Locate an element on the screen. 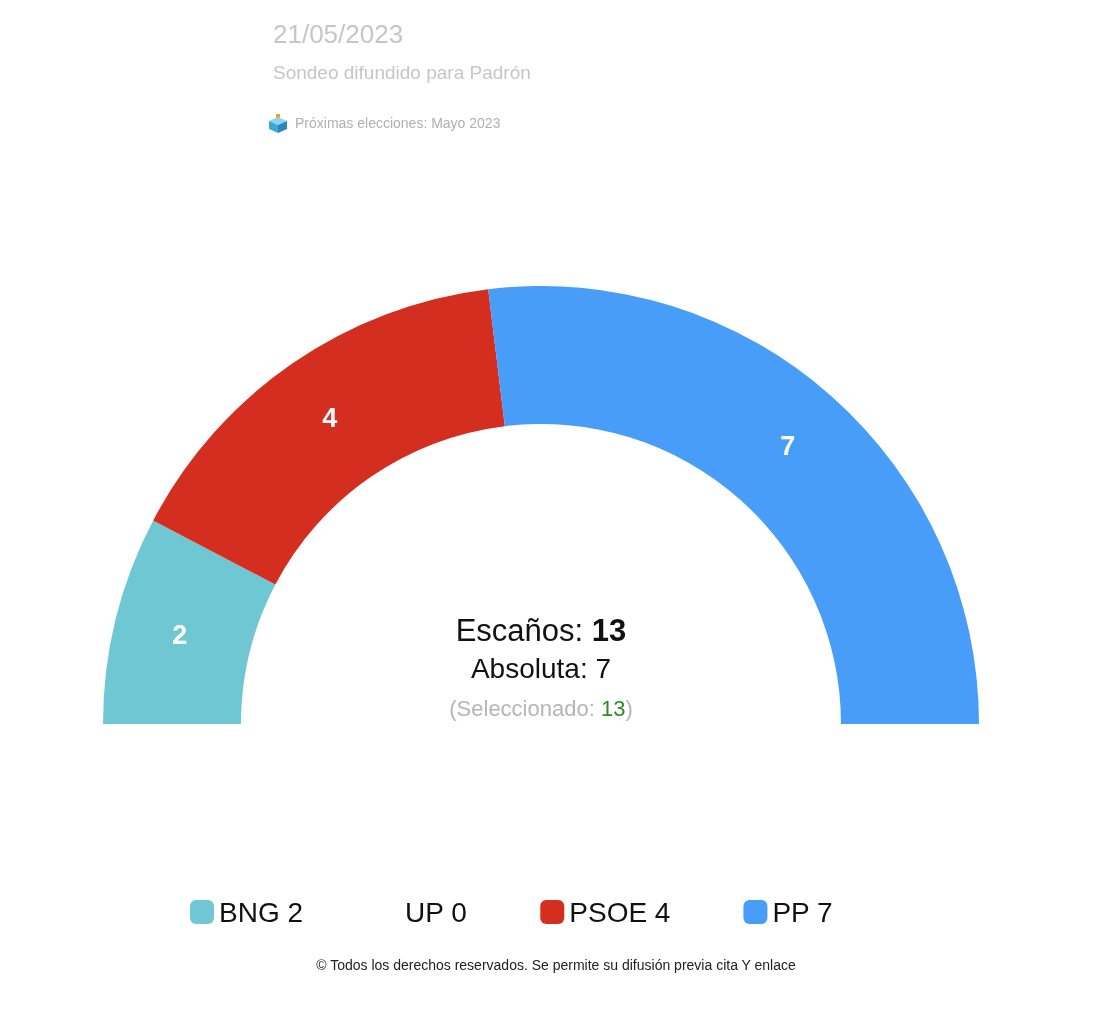 The height and width of the screenshot is (1026, 1098). text: Próximas elecciones: Mayo 2023 is located at coordinates (398, 123).